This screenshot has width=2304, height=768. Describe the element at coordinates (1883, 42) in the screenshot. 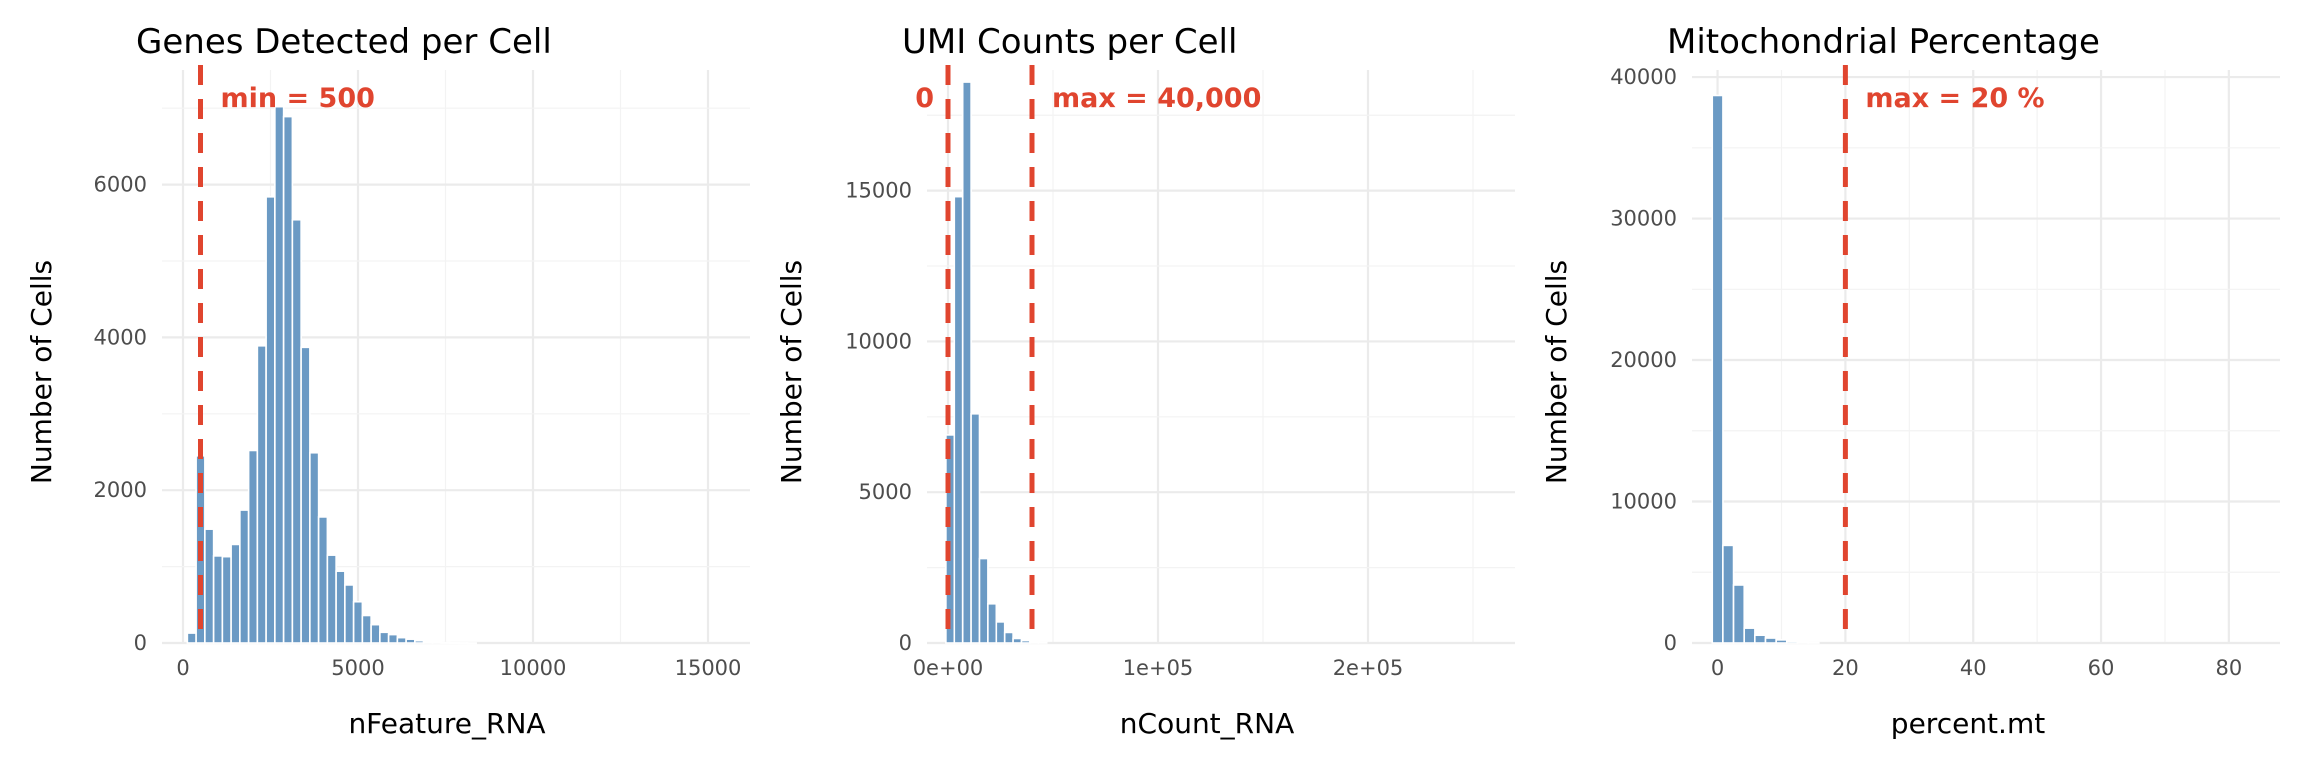

I see `chart-title: Mitochondrial Percentage` at that location.